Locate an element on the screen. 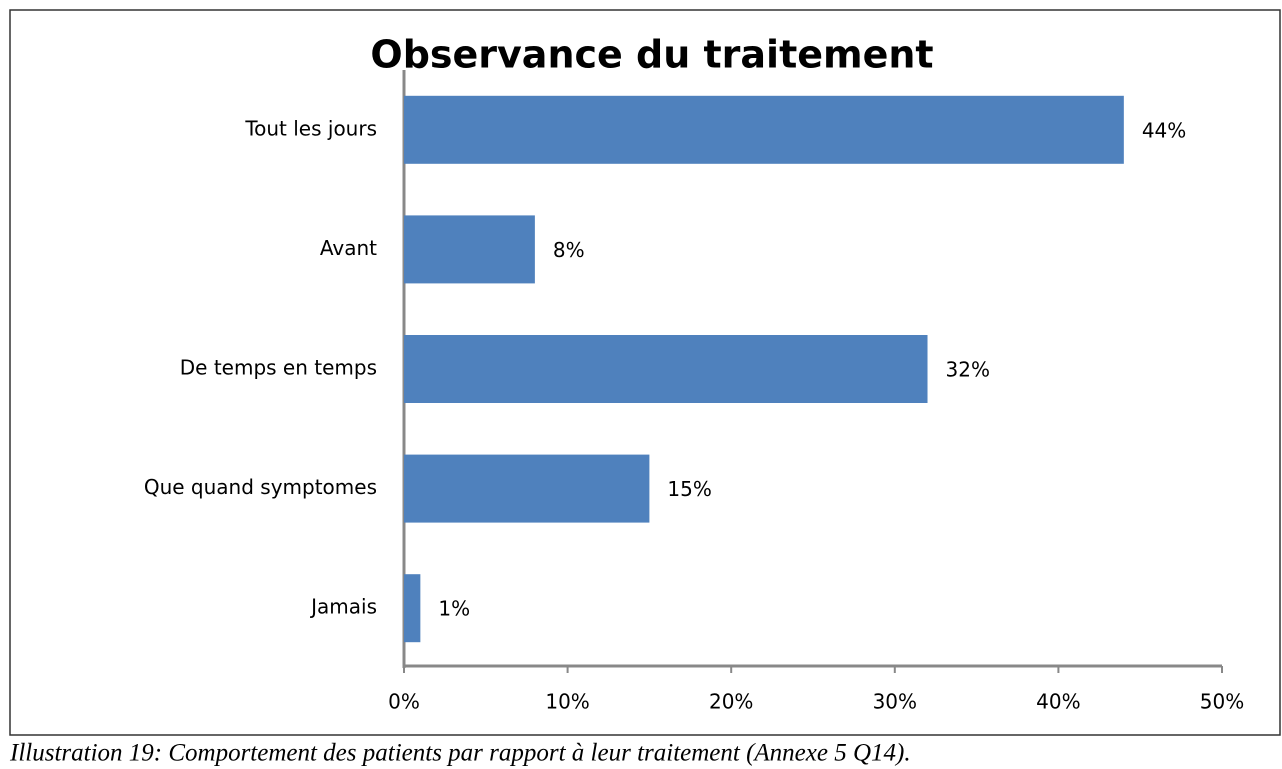 This screenshot has height=769, width=1282. x-tick-label: 40% is located at coordinates (1058, 702).